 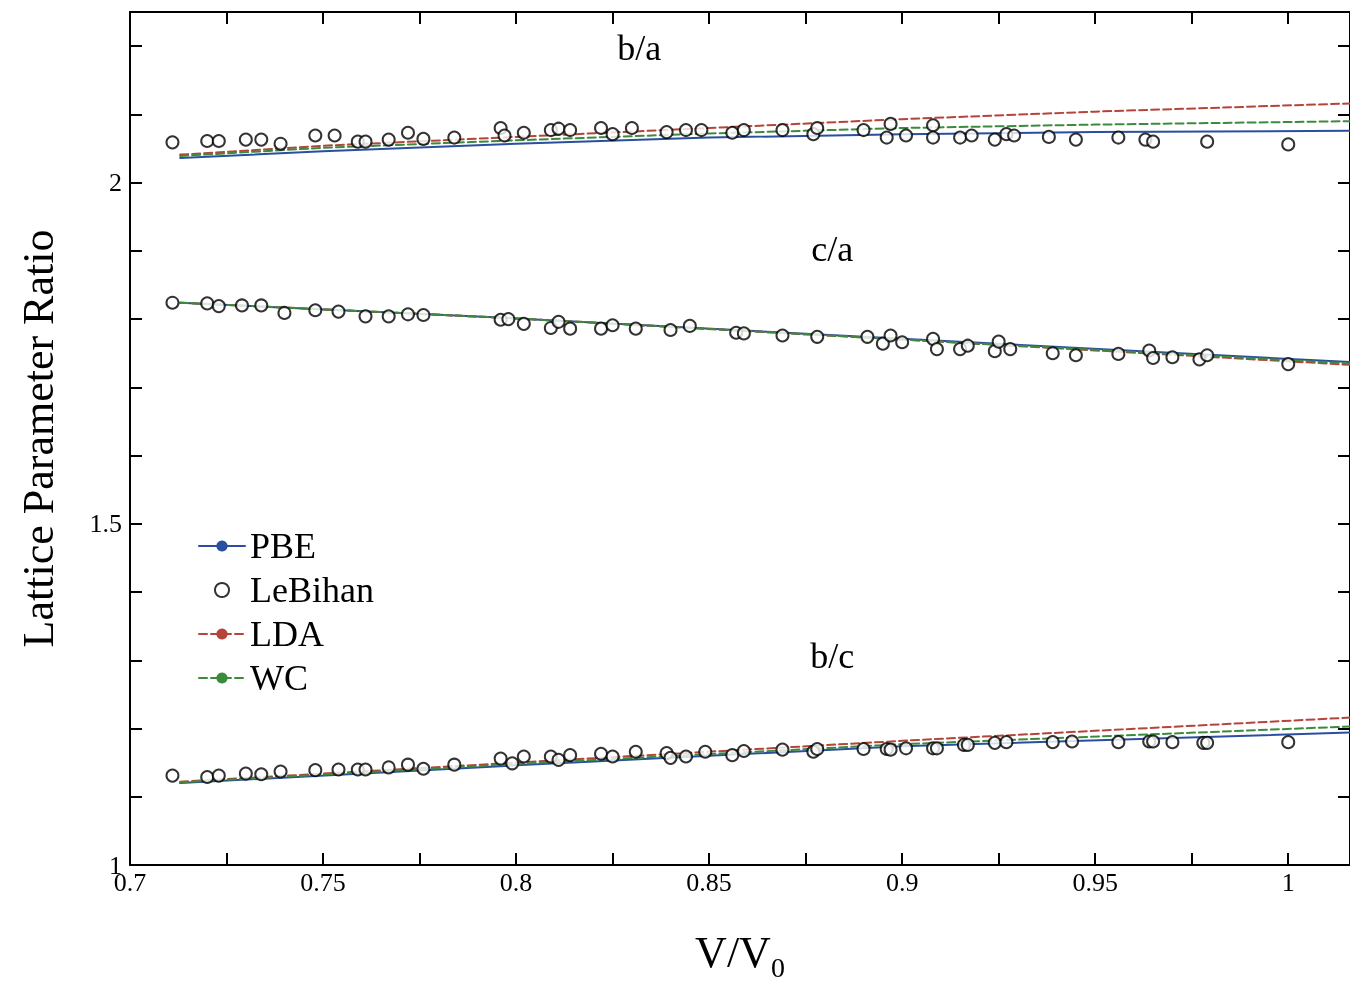 I want to click on y-tick-label: 1.5, so click(x=105, y=524).